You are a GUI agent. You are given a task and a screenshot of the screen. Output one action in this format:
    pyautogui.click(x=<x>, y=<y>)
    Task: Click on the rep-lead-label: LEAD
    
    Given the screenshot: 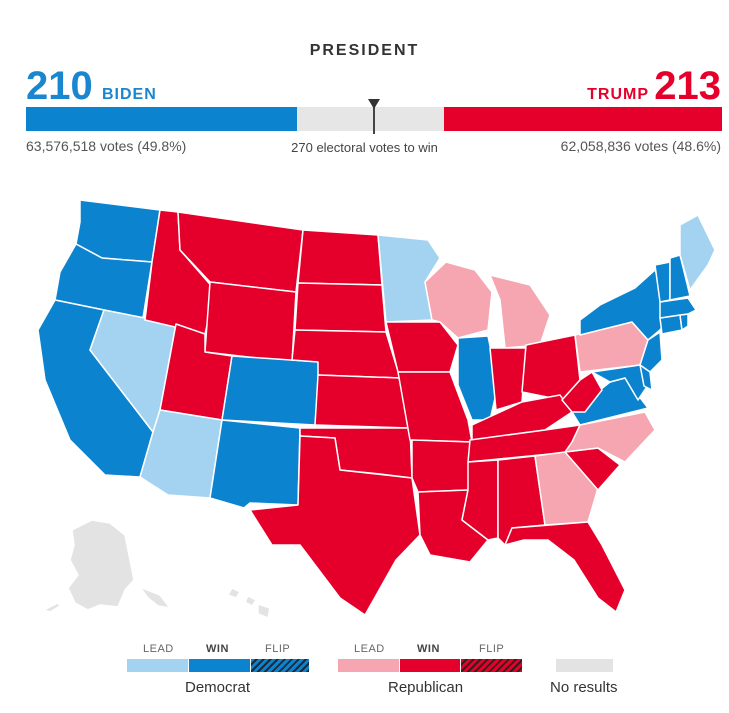 What is the action you would take?
    pyautogui.click(x=369, y=649)
    